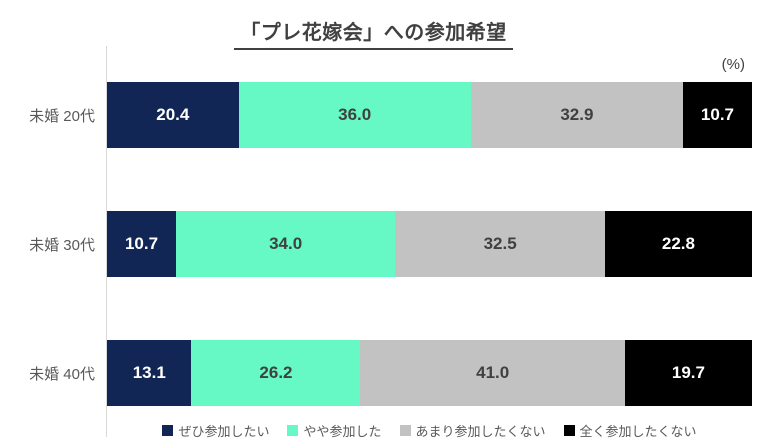 The image size is (763, 447). I want to click on value-label: 41.0, so click(493, 372).